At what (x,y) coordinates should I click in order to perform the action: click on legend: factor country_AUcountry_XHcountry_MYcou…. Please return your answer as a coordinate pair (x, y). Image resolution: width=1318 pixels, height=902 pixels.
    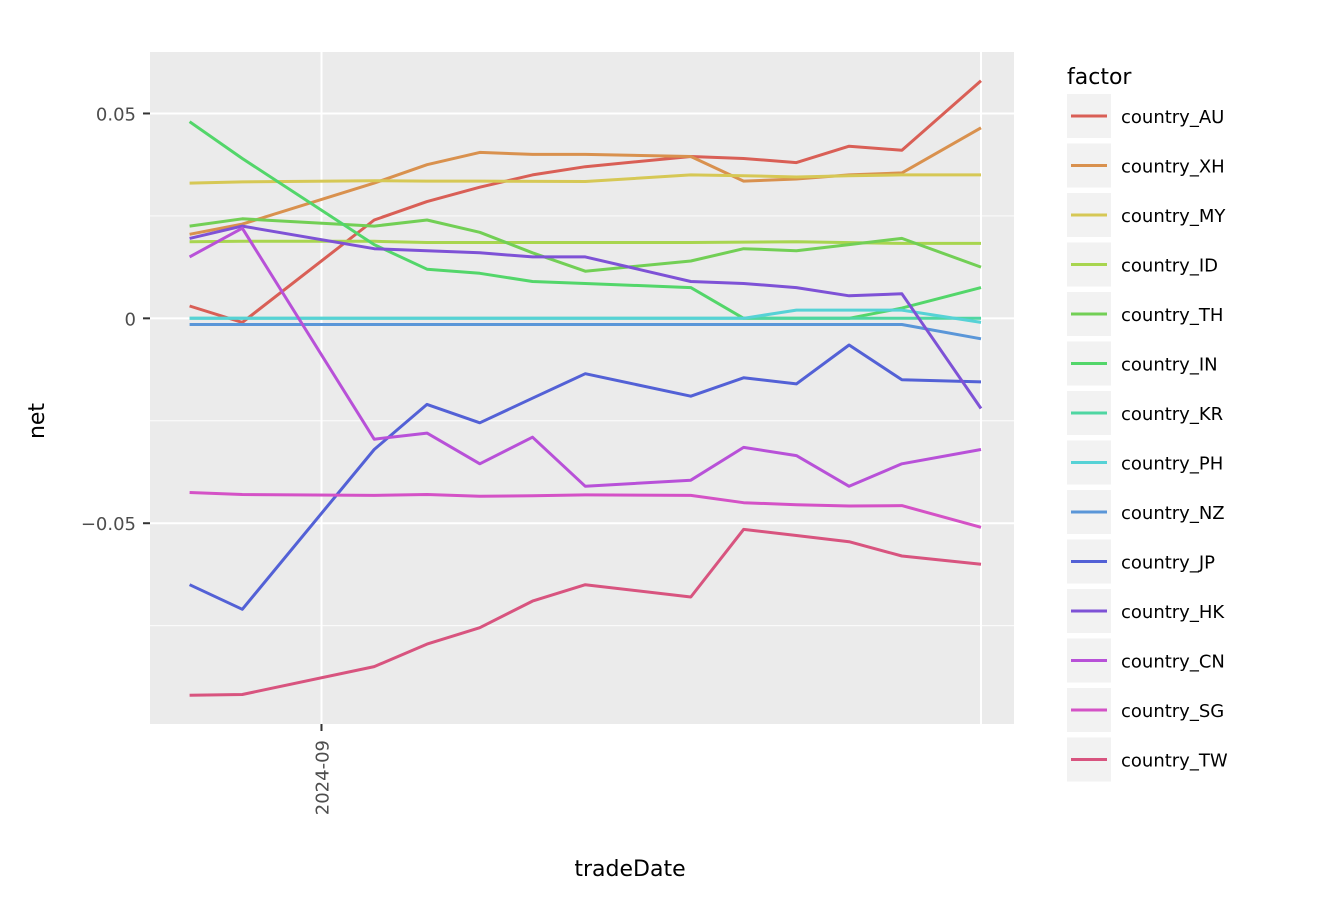
    Looking at the image, I should click on (1147, 423).